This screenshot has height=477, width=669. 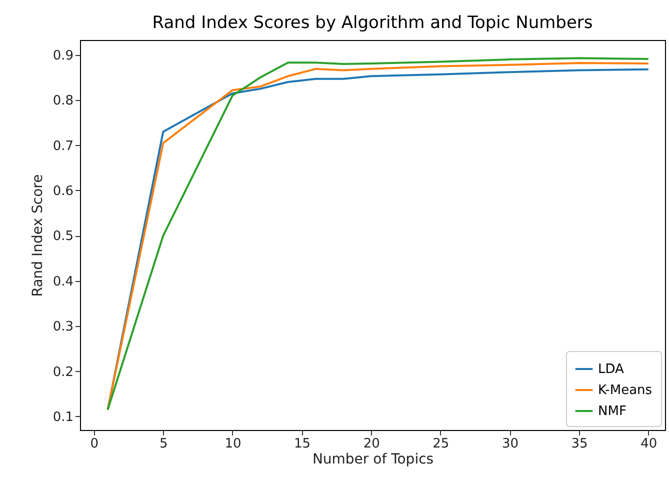 What do you see at coordinates (625, 390) in the screenshot?
I see `legend-label: K-Means` at bounding box center [625, 390].